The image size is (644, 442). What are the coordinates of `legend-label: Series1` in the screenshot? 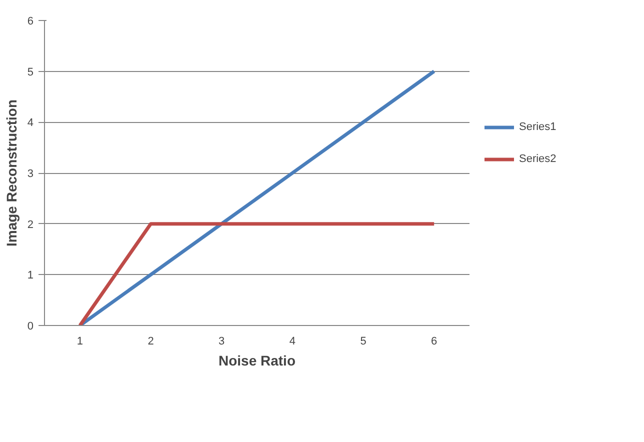 It's located at (537, 127).